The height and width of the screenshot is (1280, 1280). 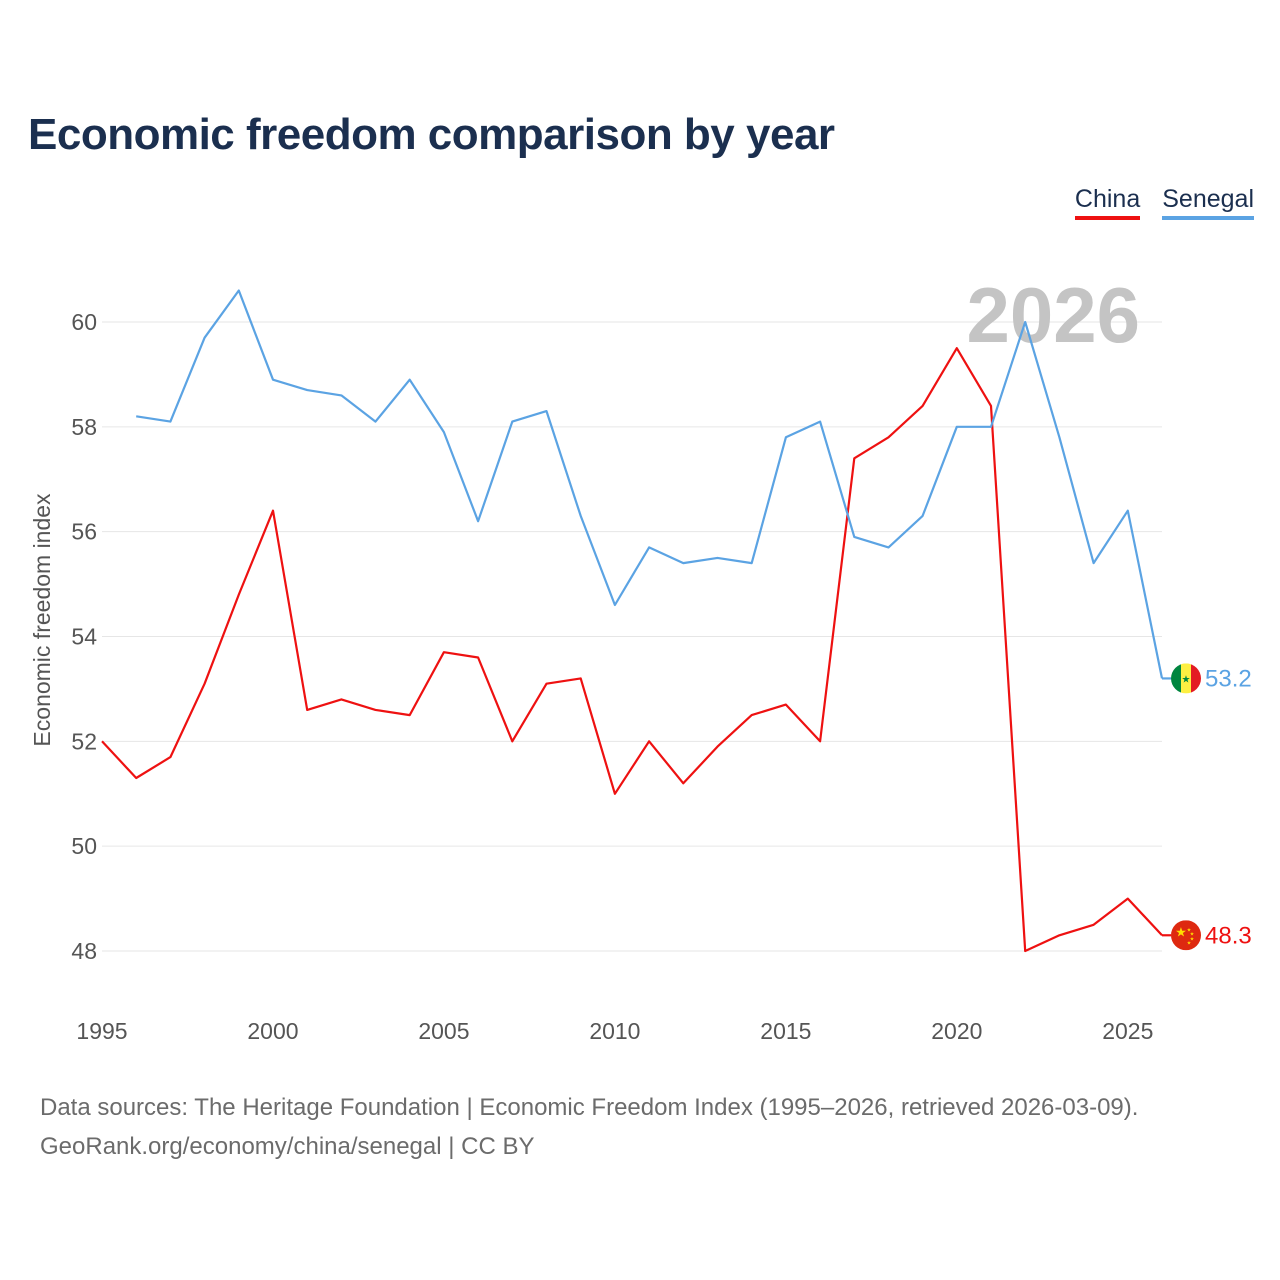 I want to click on y-axis-title: Economic freedom index, so click(x=42, y=620).